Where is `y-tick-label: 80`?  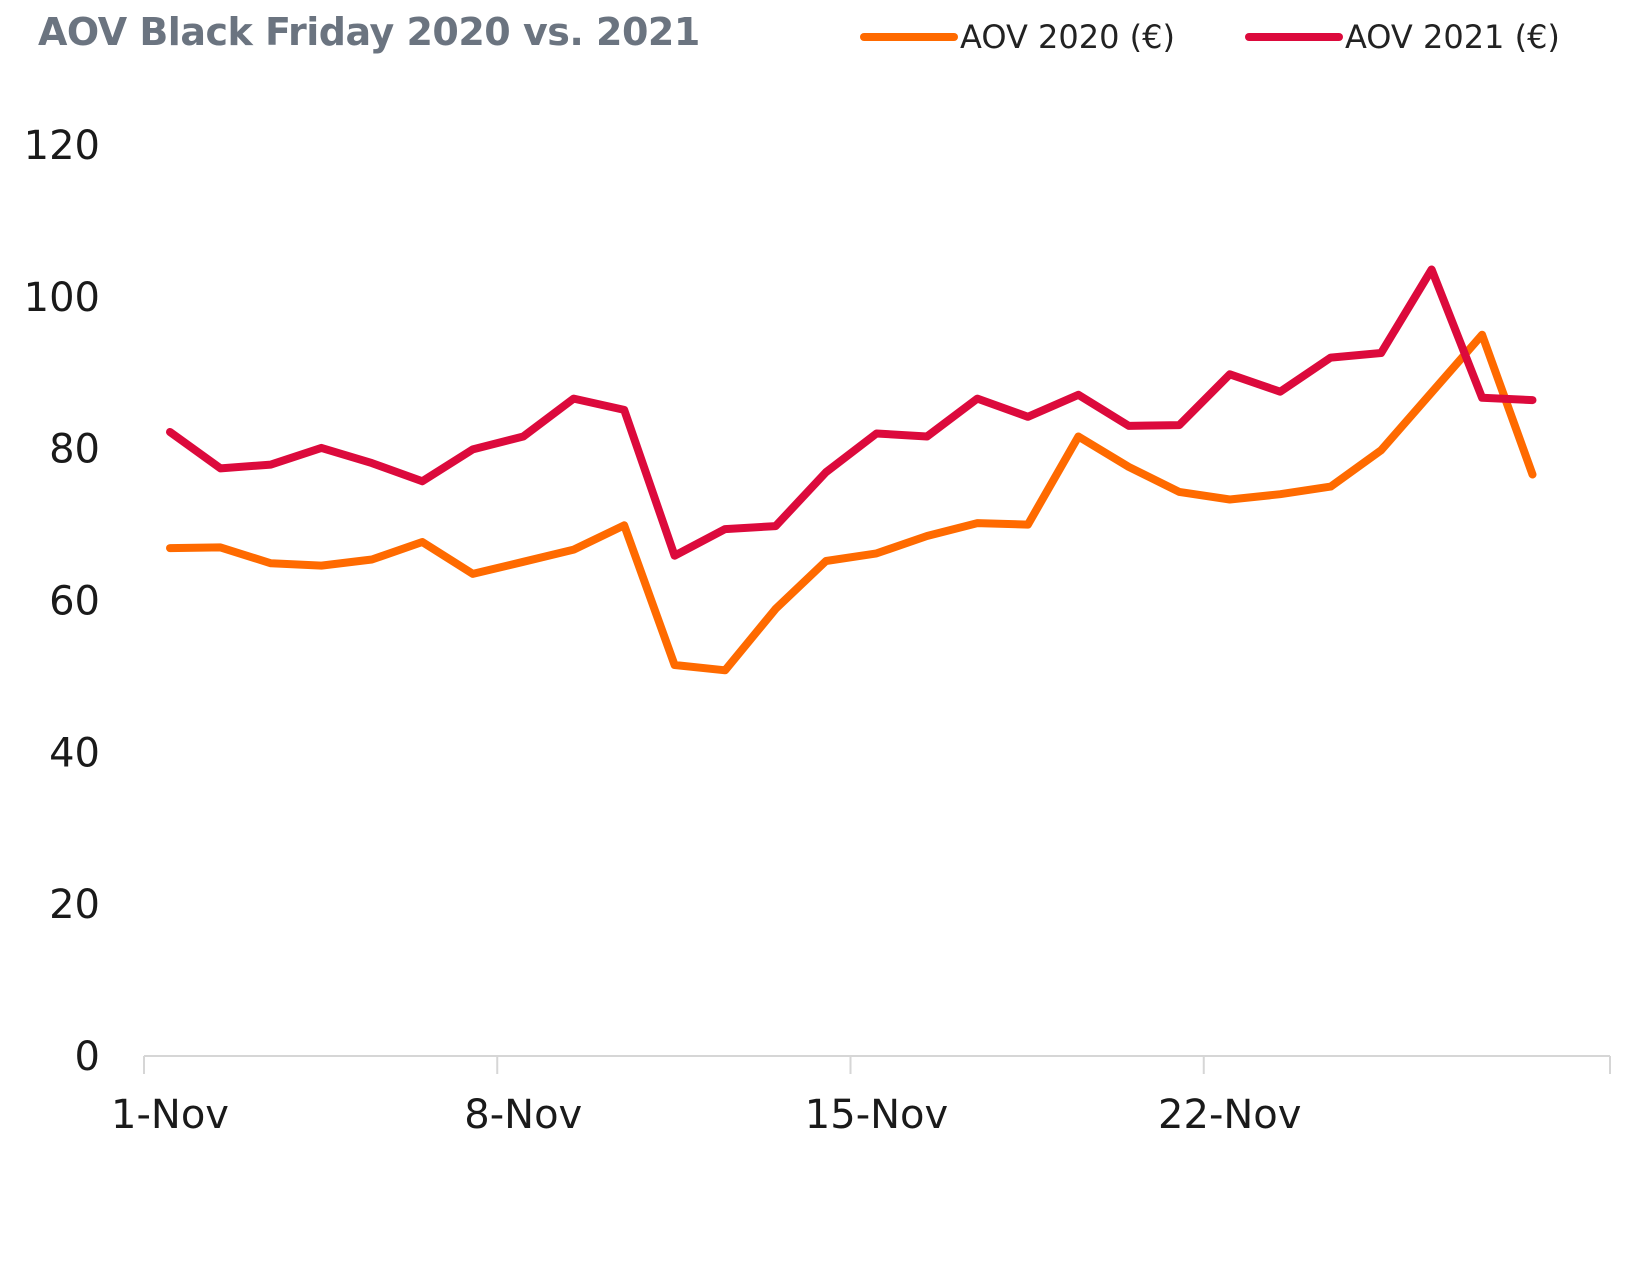
y-tick-label: 80 is located at coordinates (74, 450).